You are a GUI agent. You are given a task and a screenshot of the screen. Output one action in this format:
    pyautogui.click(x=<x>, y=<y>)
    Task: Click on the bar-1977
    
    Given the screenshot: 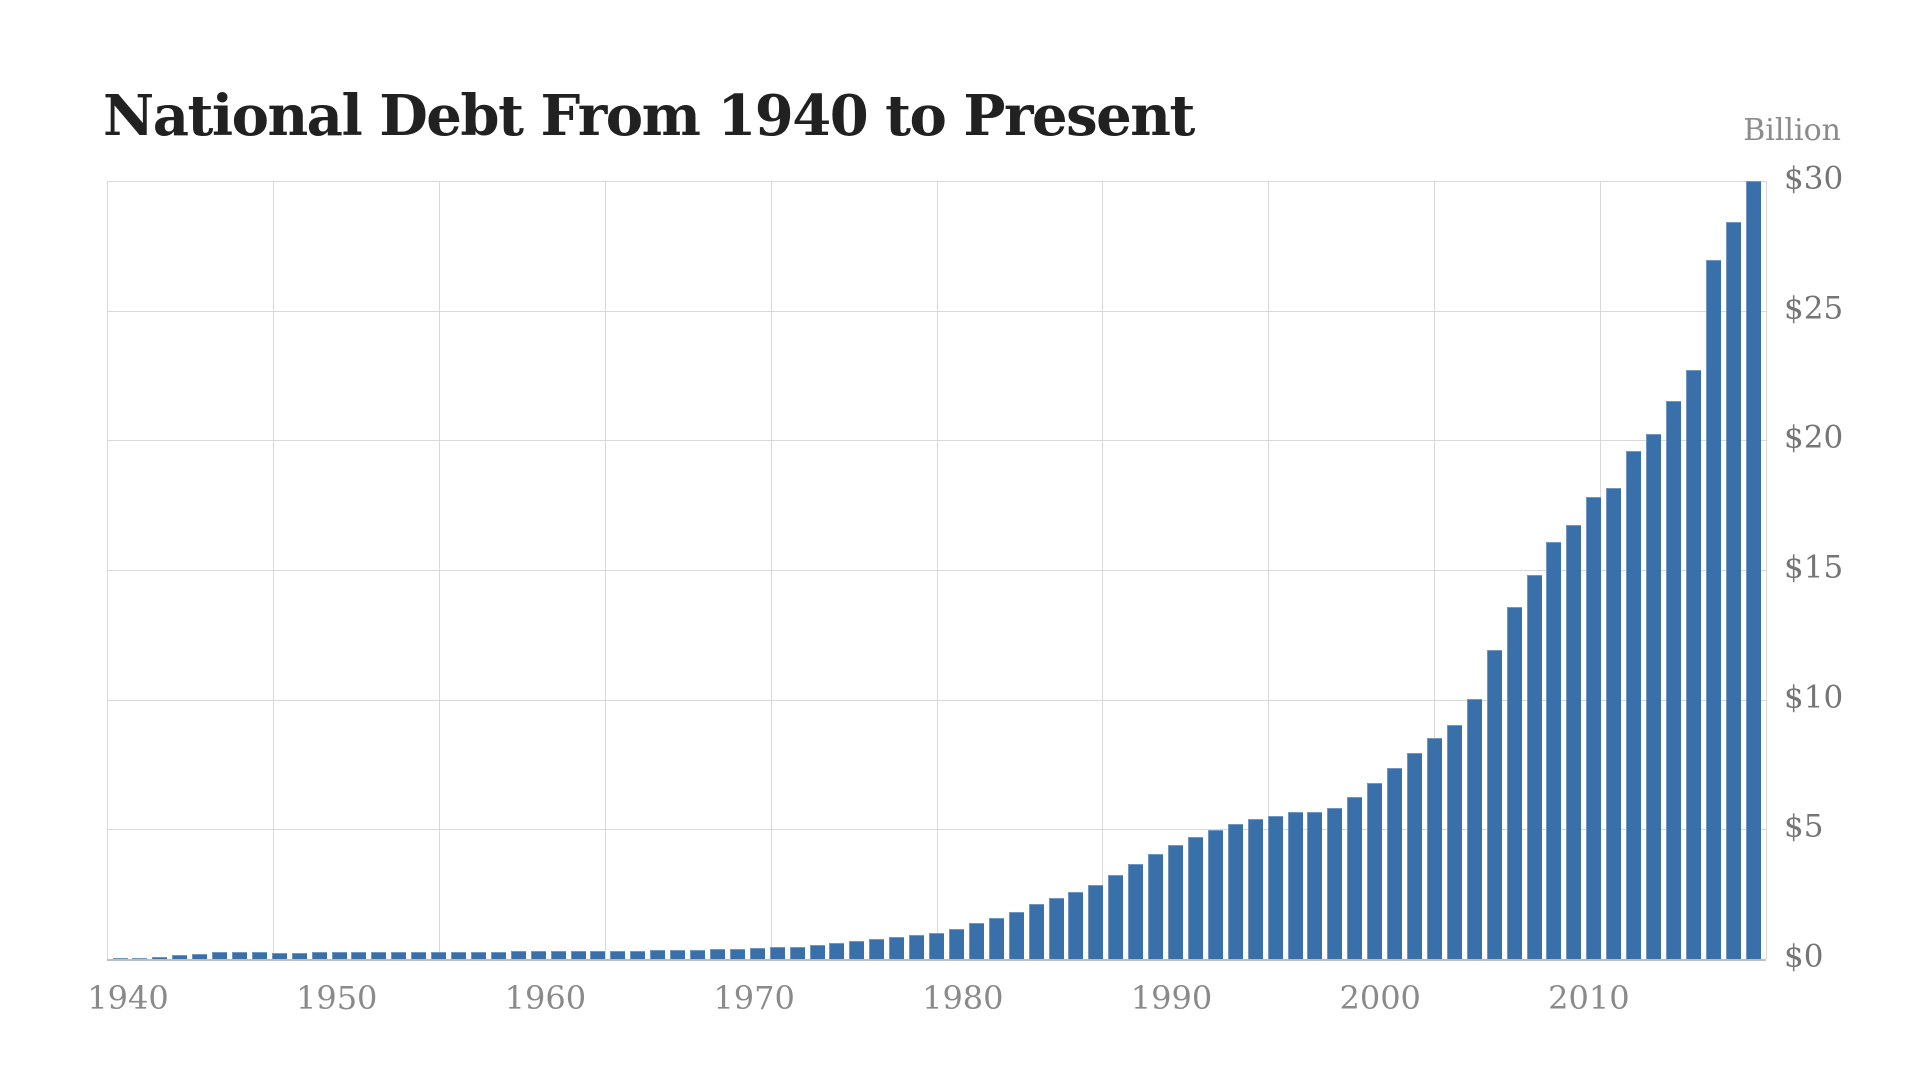 What is the action you would take?
    pyautogui.click(x=857, y=950)
    